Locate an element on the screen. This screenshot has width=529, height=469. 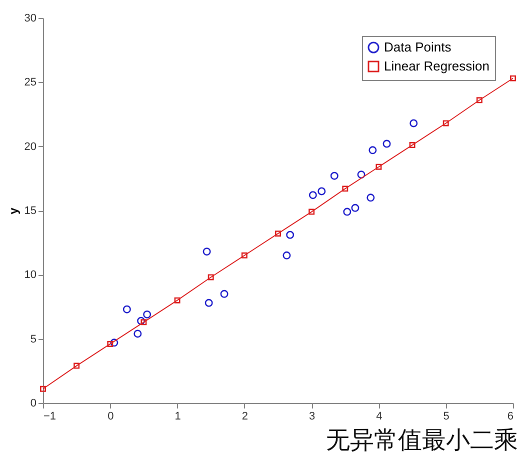
y-tick-label: 5 is located at coordinates (33, 339).